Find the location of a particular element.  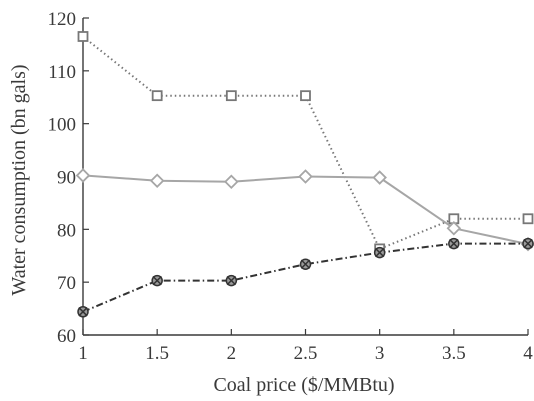

x-tick-label: 4 is located at coordinates (528, 353).